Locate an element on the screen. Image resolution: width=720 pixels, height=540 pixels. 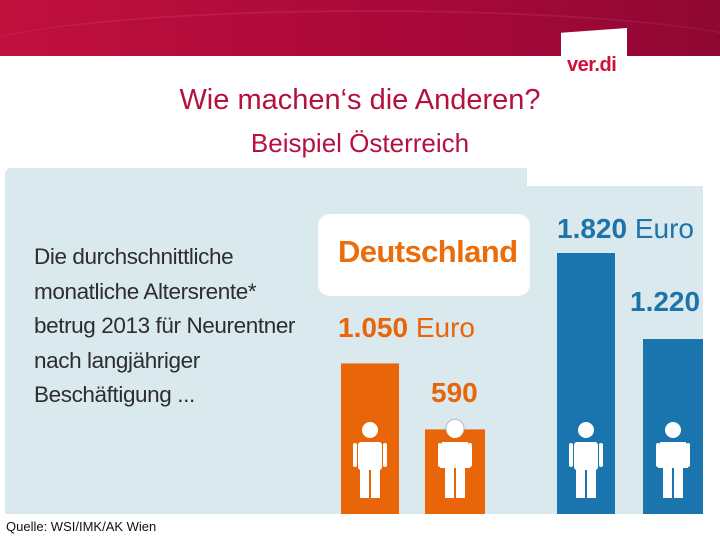
logo-flag is located at coordinates (594, 58).